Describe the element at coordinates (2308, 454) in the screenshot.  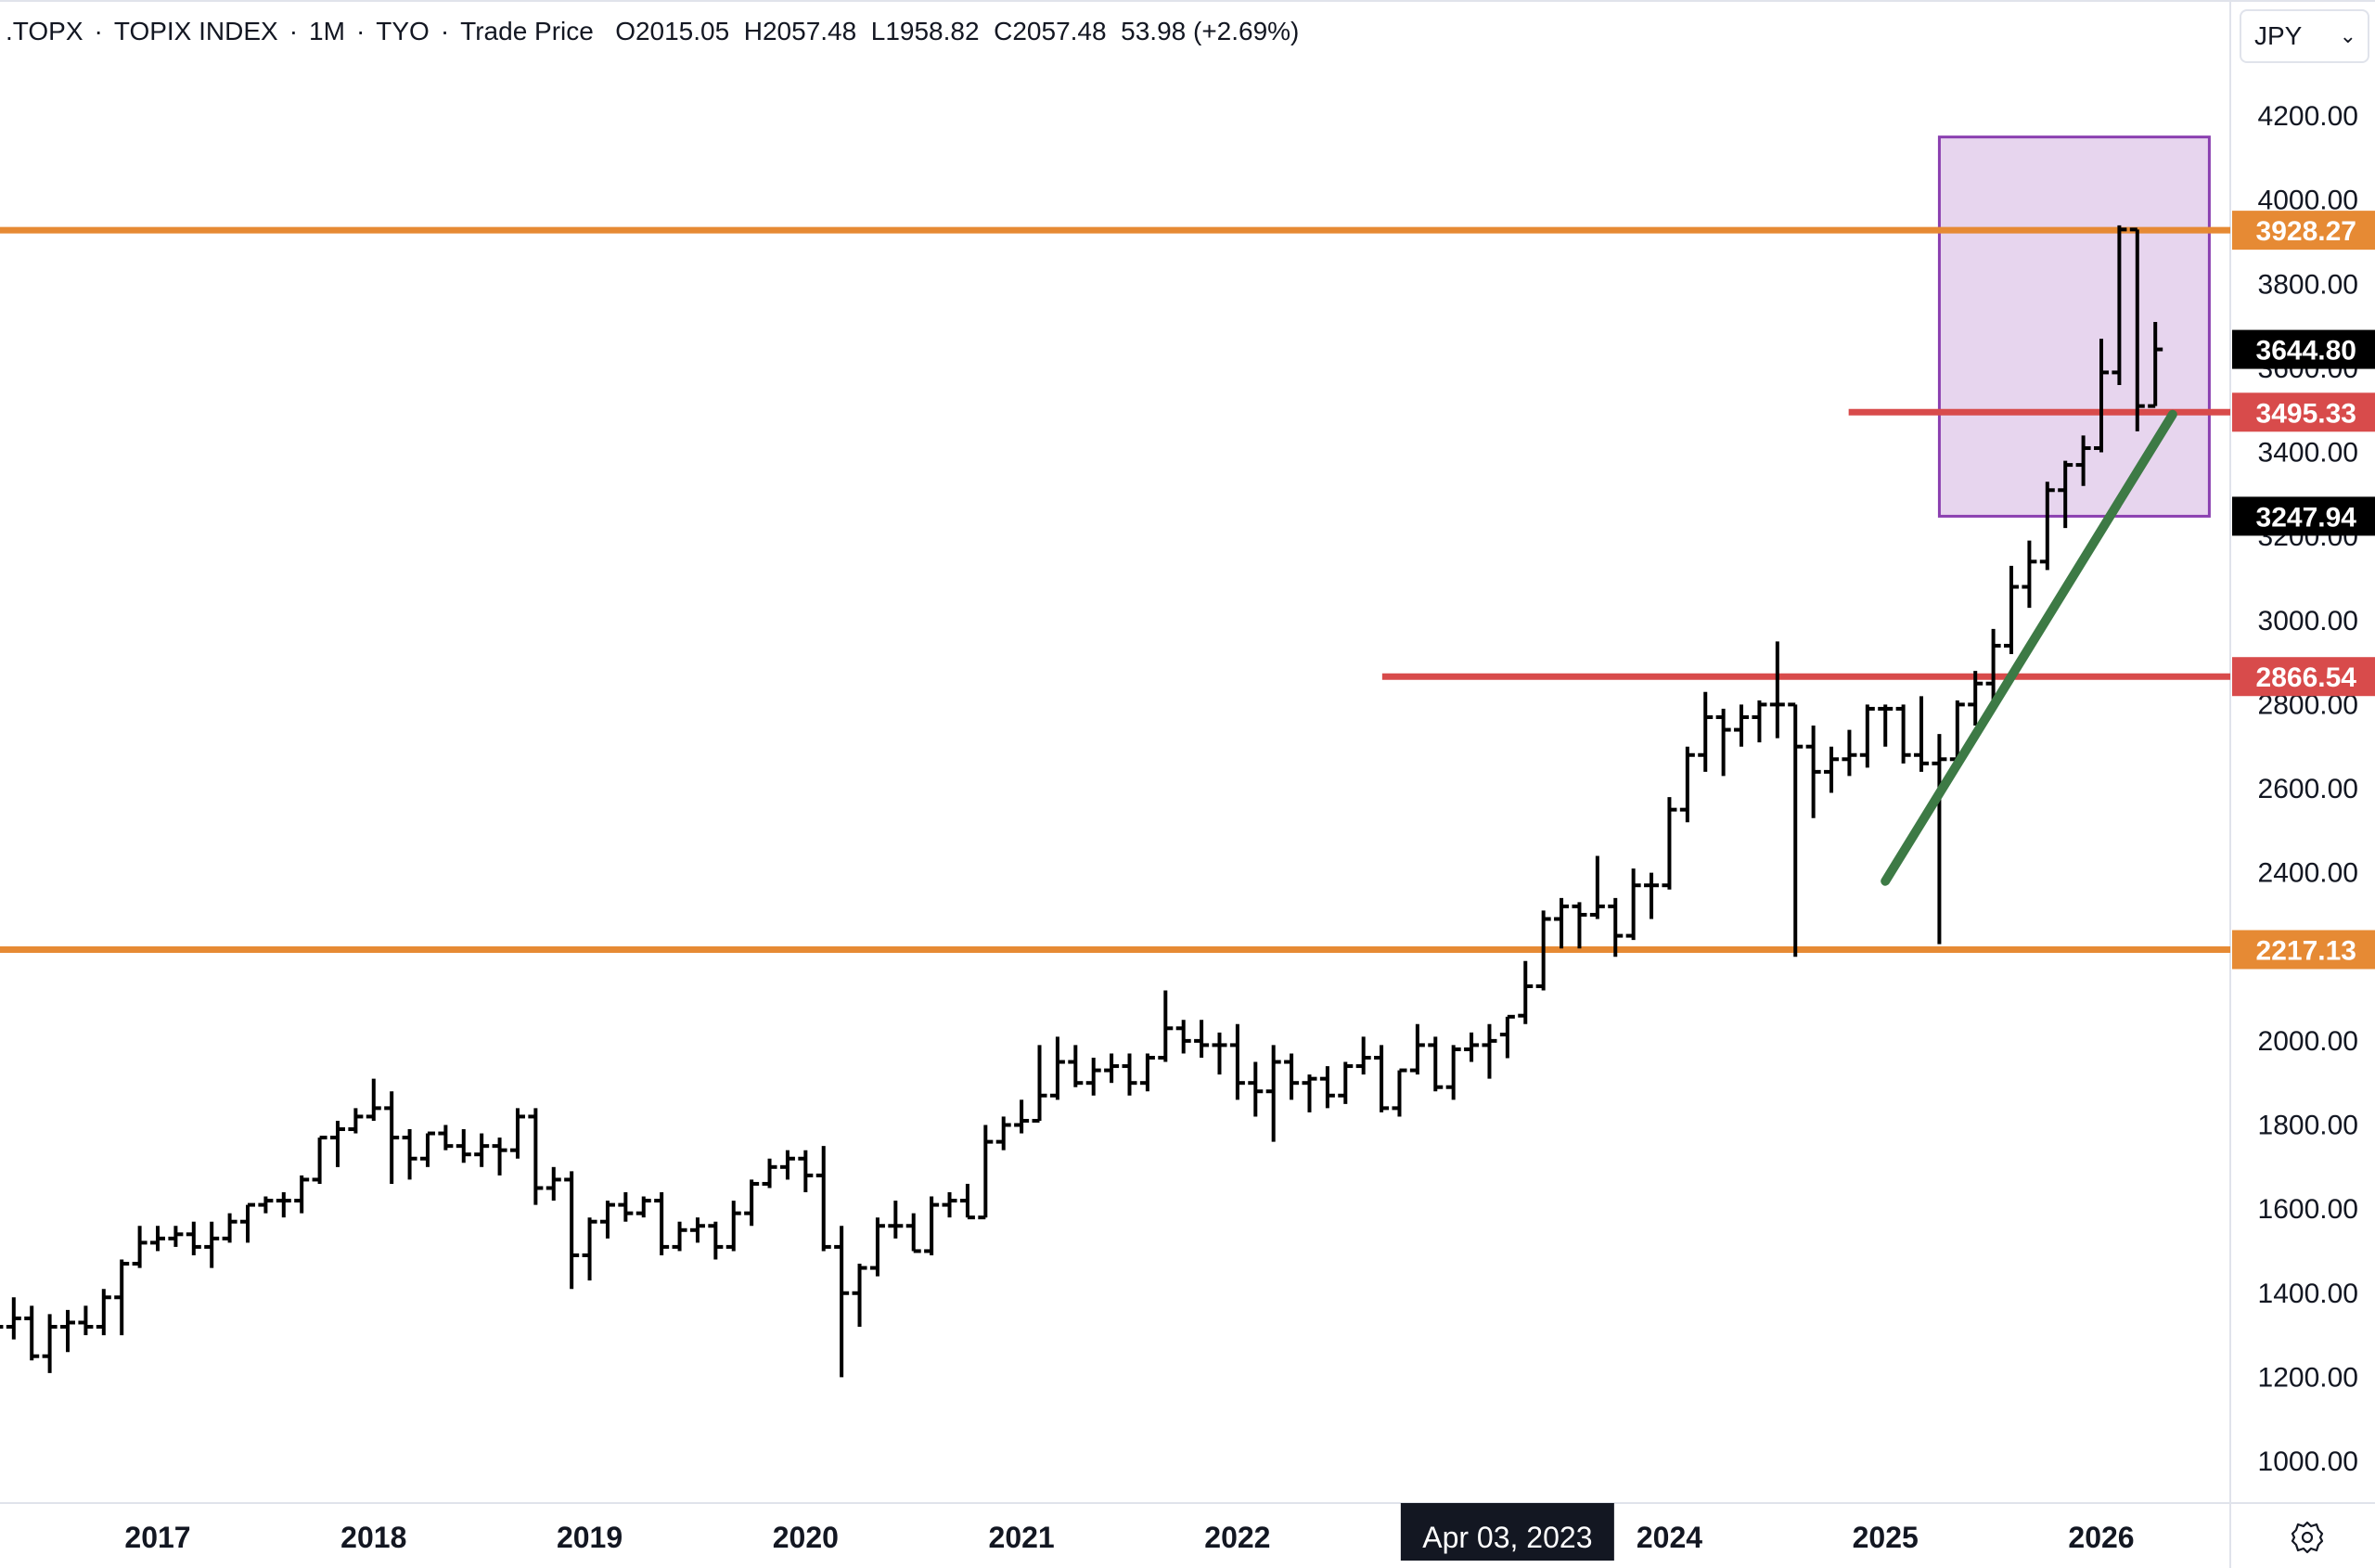
I see `y-tick-label: 3400.00` at that location.